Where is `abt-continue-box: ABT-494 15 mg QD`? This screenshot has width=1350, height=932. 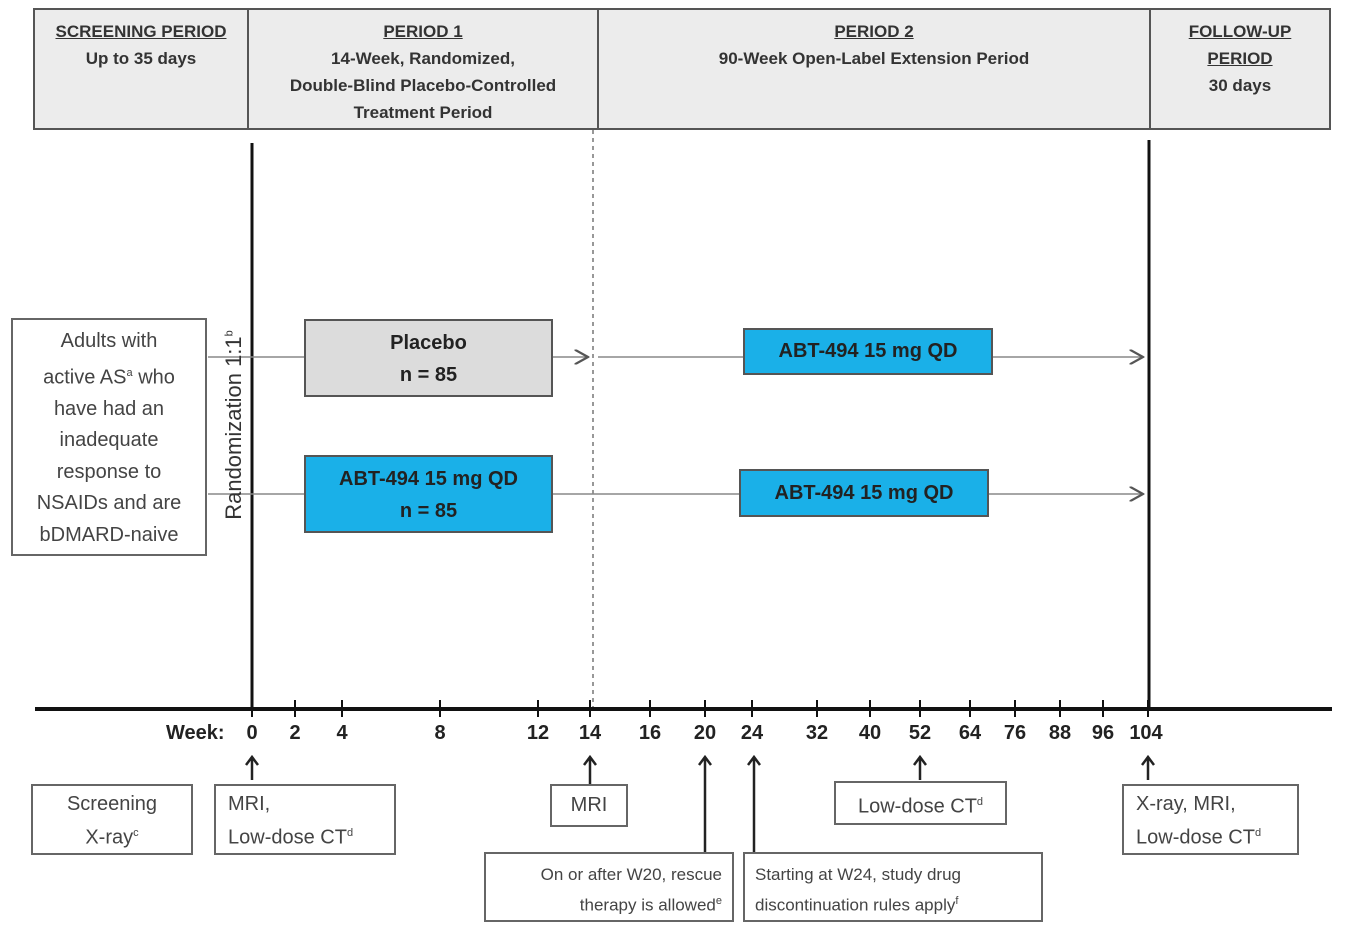
abt-continue-box: ABT-494 15 mg QD is located at coordinates (864, 493).